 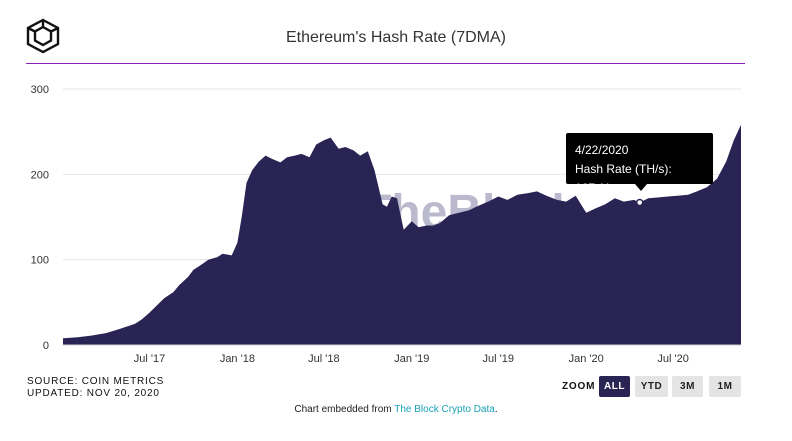 What do you see at coordinates (725, 386) in the screenshot?
I see `zoom-1m-button: 1M` at bounding box center [725, 386].